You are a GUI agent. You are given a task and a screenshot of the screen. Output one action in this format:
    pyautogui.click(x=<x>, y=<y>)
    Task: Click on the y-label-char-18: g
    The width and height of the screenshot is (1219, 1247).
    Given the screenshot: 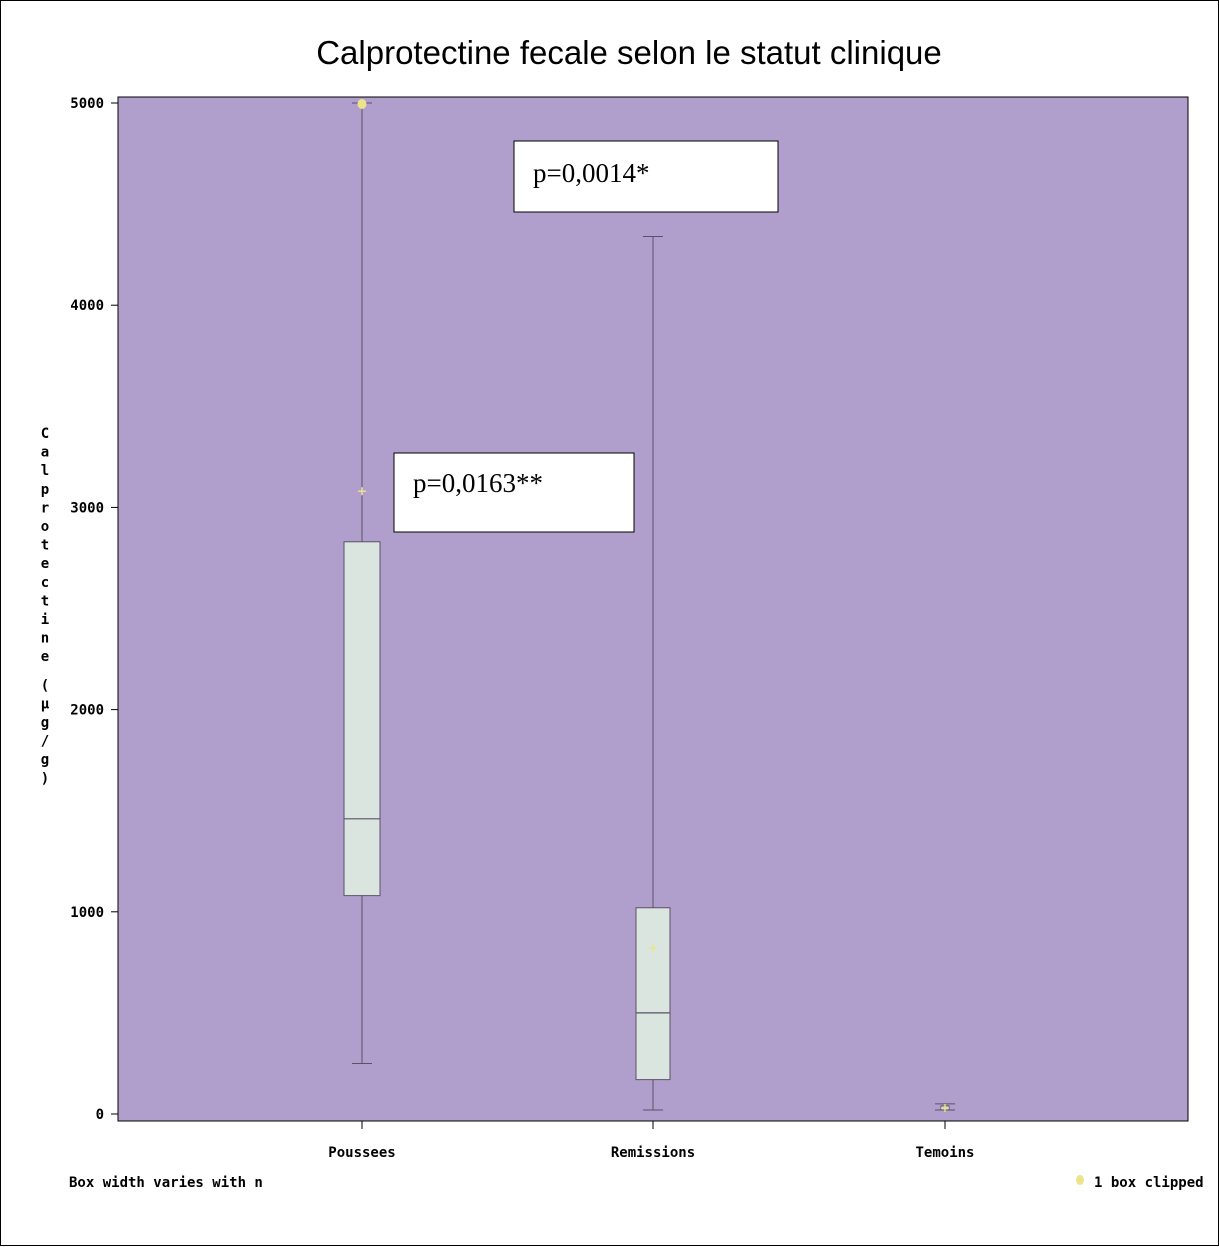 What is the action you would take?
    pyautogui.click(x=45, y=760)
    